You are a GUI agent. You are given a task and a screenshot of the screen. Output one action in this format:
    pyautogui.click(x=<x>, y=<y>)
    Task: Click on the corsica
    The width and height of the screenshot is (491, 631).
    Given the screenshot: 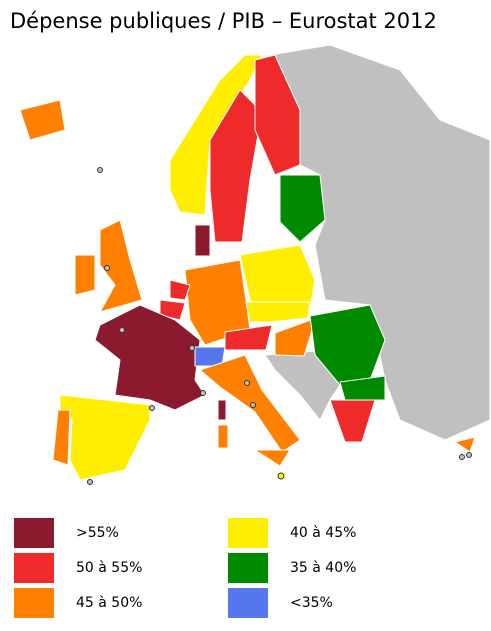 What is the action you would take?
    pyautogui.click(x=222, y=410)
    